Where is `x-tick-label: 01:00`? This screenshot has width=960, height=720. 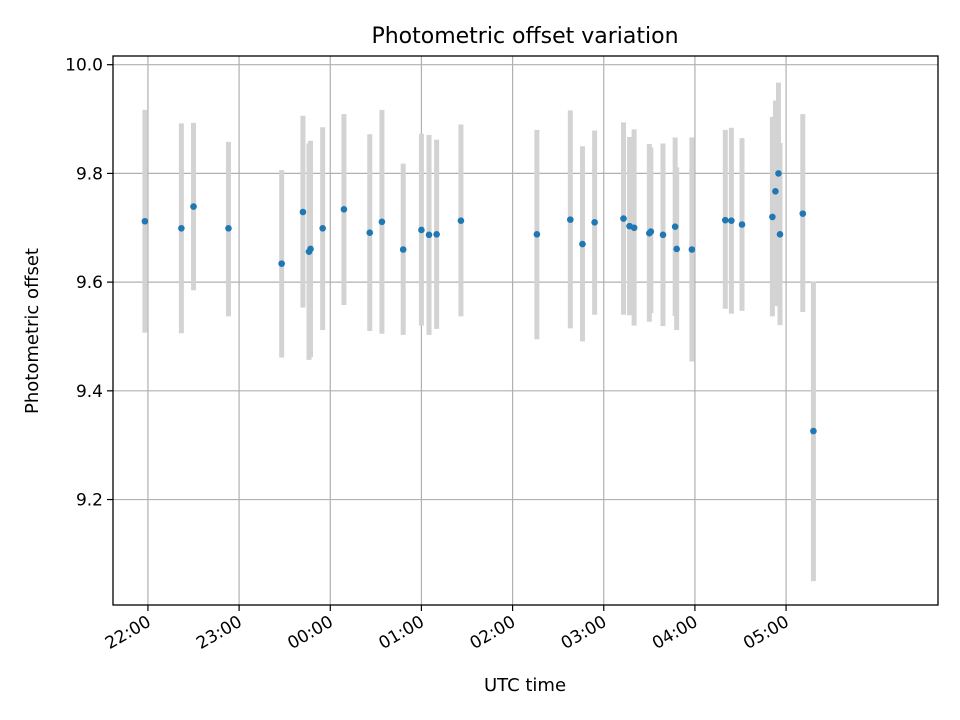
x-tick-label: 01:00 is located at coordinates (401, 633).